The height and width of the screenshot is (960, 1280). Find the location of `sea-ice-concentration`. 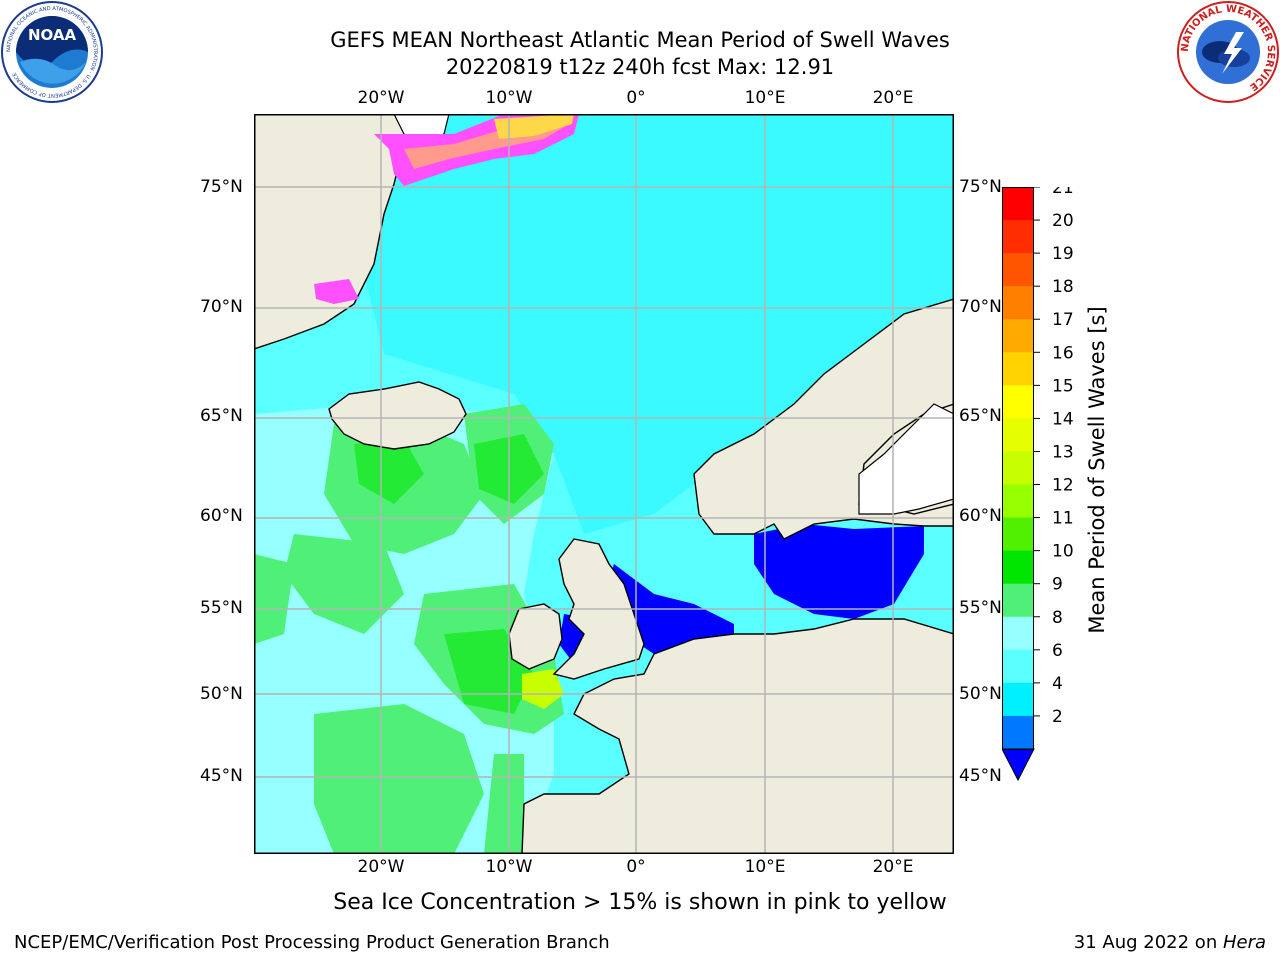

sea-ice-concentration is located at coordinates (446, 209).